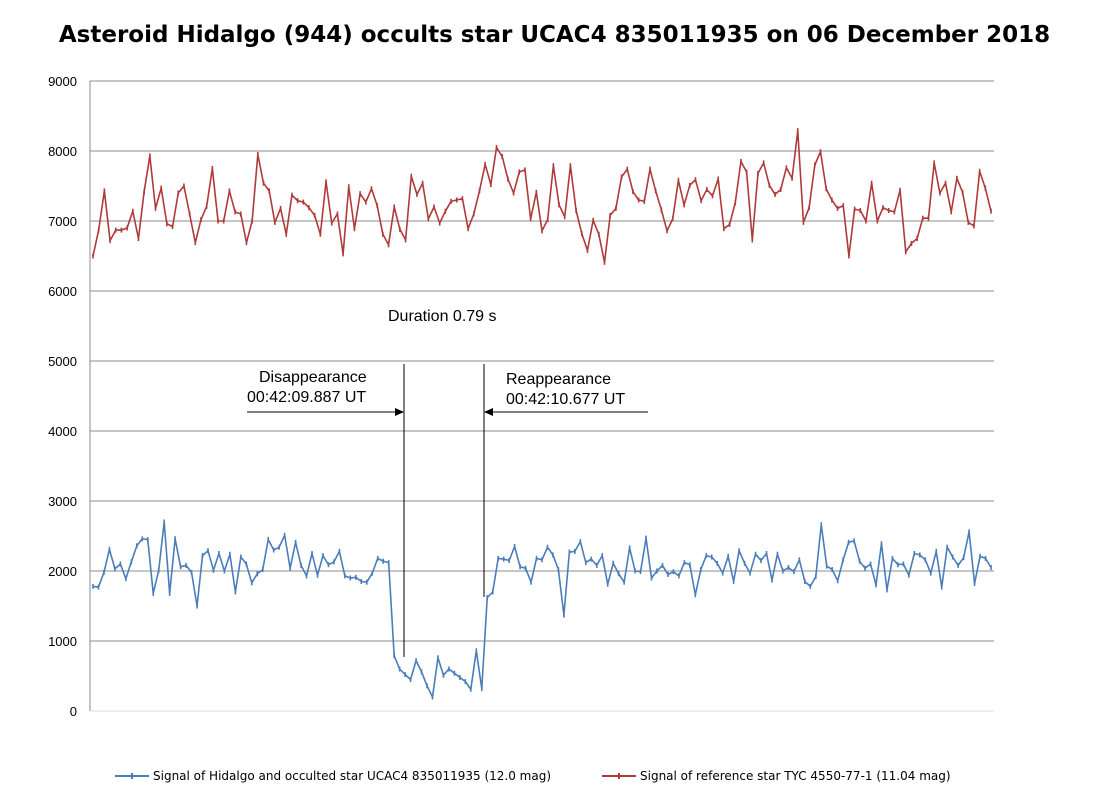 The height and width of the screenshot is (808, 1109). Describe the element at coordinates (62, 571) in the screenshot. I see `y-tick-label-2000: 2000` at that location.